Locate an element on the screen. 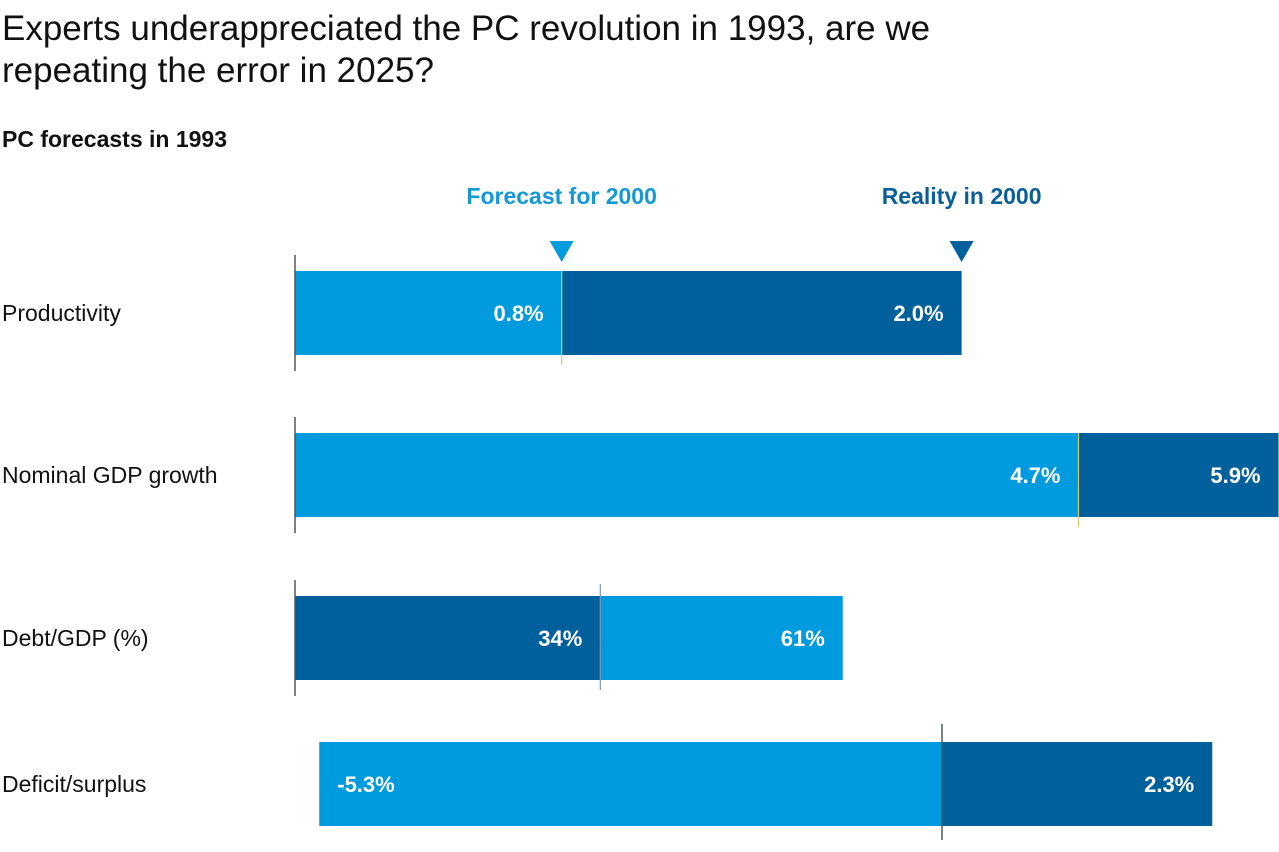 The width and height of the screenshot is (1279, 852). row-label-1: Nominal GDP growth is located at coordinates (110, 475).